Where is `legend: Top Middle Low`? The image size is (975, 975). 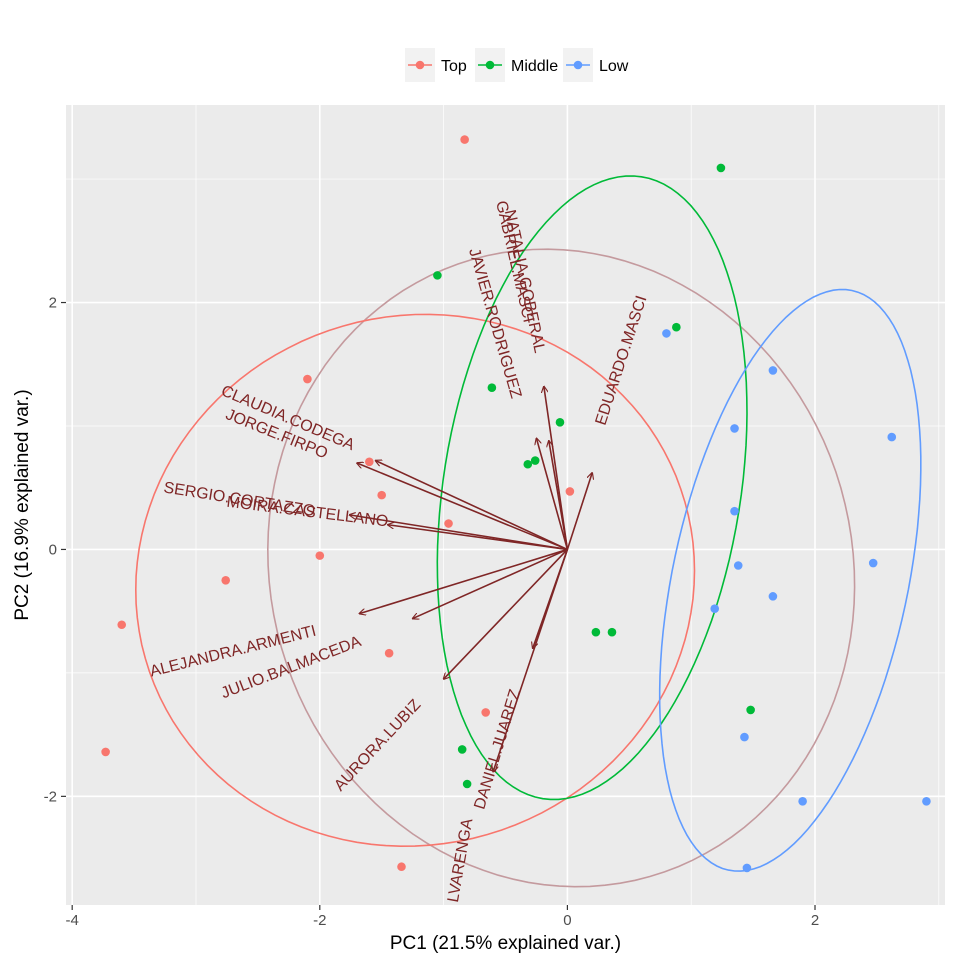 legend: Top Middle Low is located at coordinates (517, 65).